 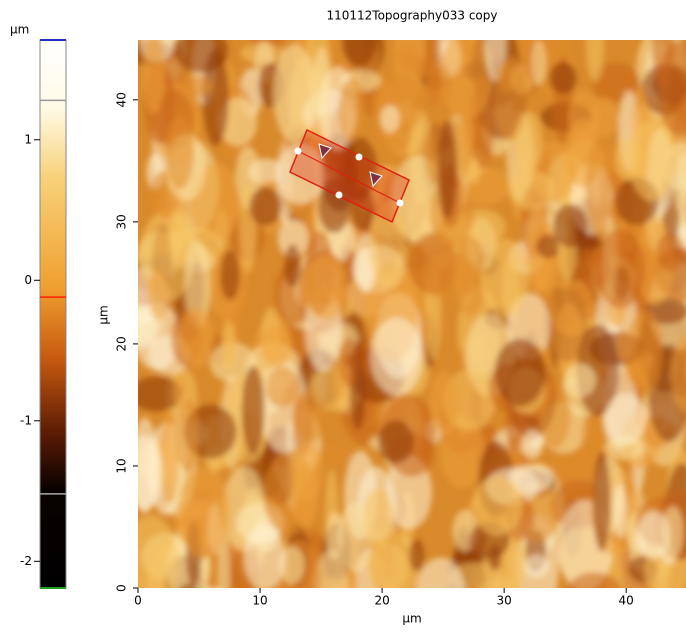 What do you see at coordinates (28, 139) in the screenshot?
I see `colorbar-tick-label: 1` at bounding box center [28, 139].